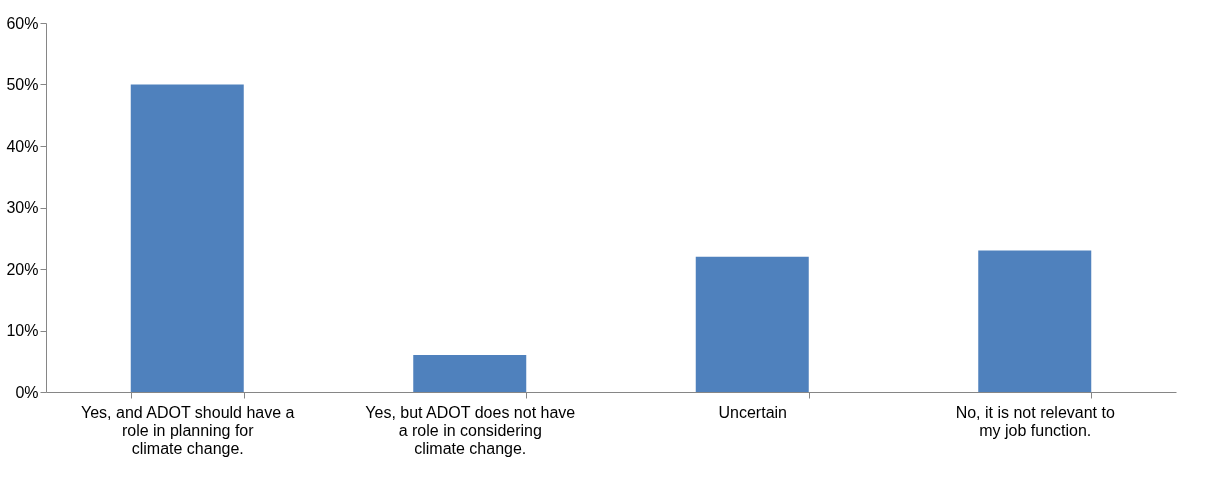 This screenshot has width=1212, height=484. What do you see at coordinates (22, 23) in the screenshot?
I see `y-tick-label: 60%` at bounding box center [22, 23].